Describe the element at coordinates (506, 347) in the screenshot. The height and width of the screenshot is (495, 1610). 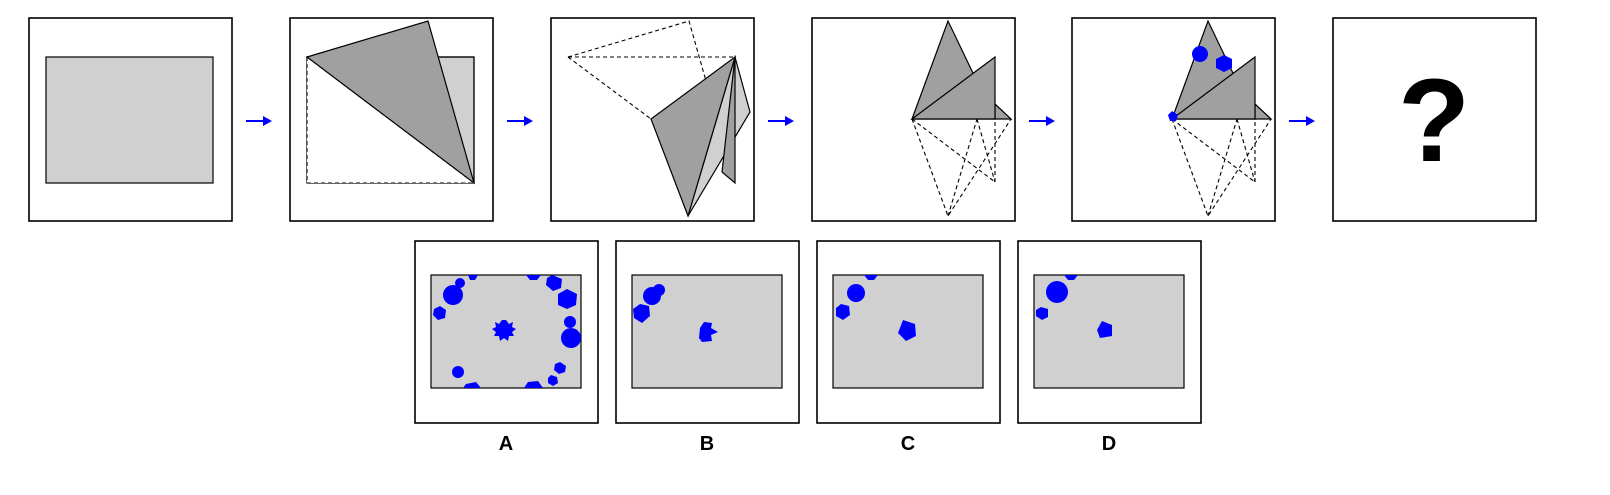
I see `option-a: A` at that location.